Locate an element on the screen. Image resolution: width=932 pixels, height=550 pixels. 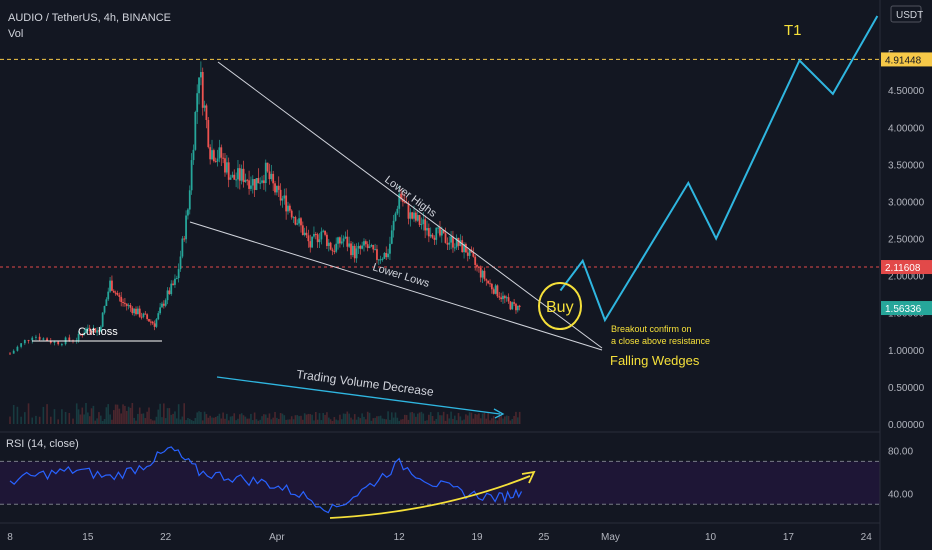
volume-label: Vol is located at coordinates (15, 34).